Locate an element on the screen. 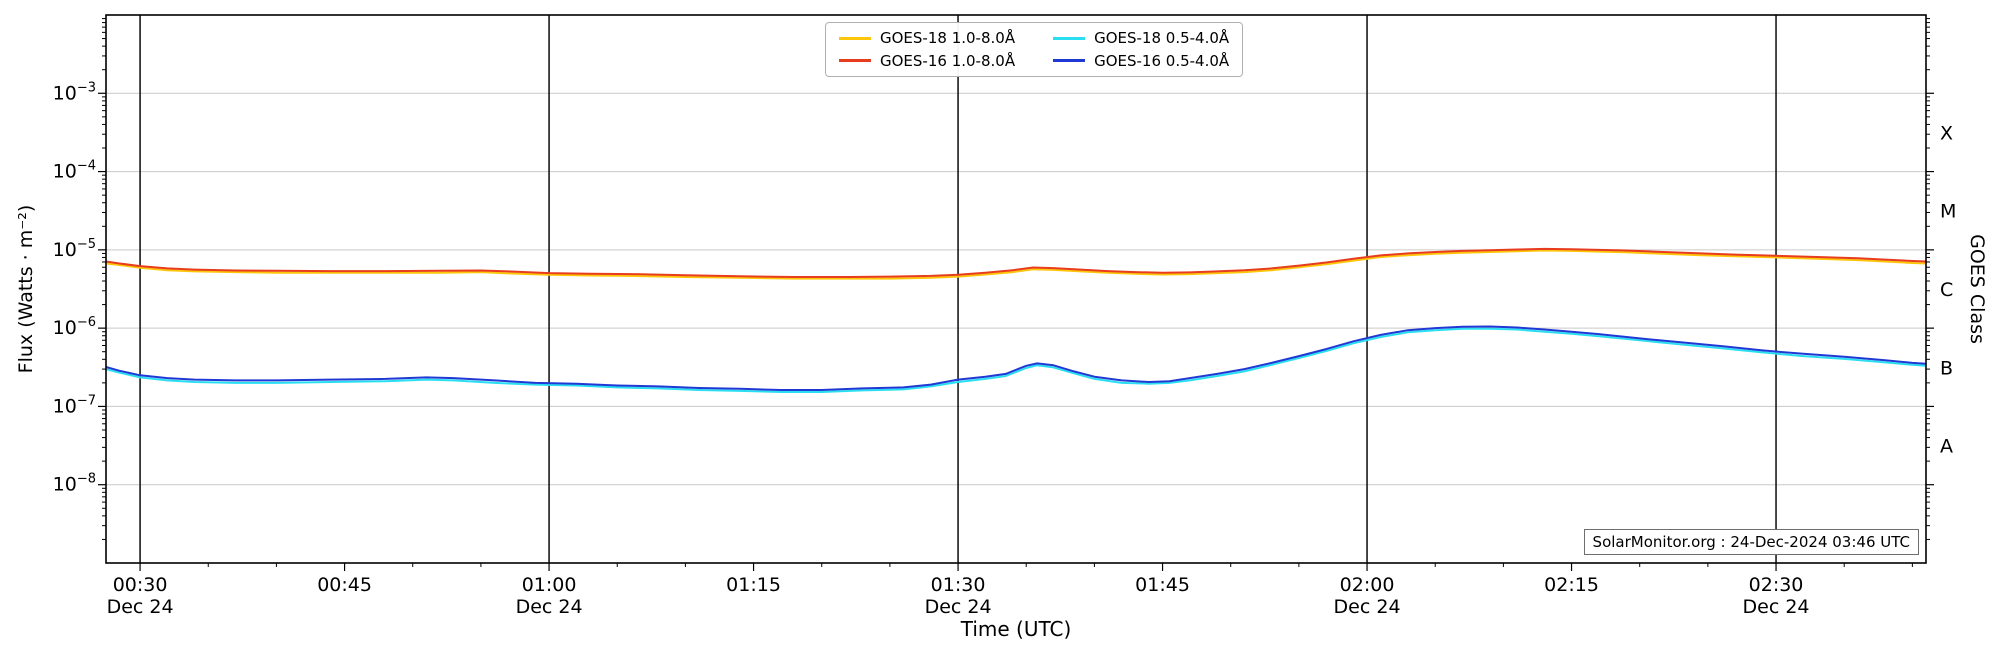  goes-class-label-B: B is located at coordinates (1946, 368).